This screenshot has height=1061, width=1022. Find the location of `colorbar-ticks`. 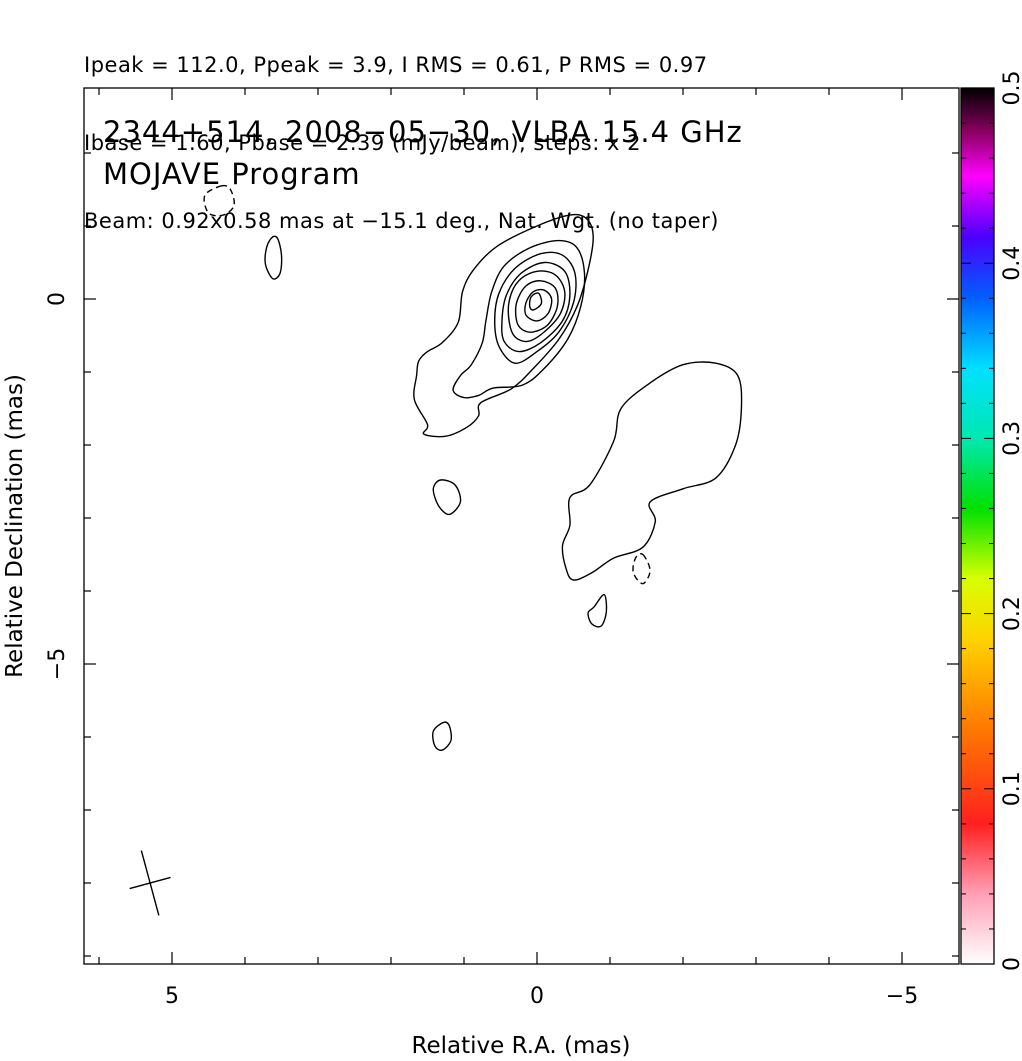

colorbar-ticks is located at coordinates (977, 526).